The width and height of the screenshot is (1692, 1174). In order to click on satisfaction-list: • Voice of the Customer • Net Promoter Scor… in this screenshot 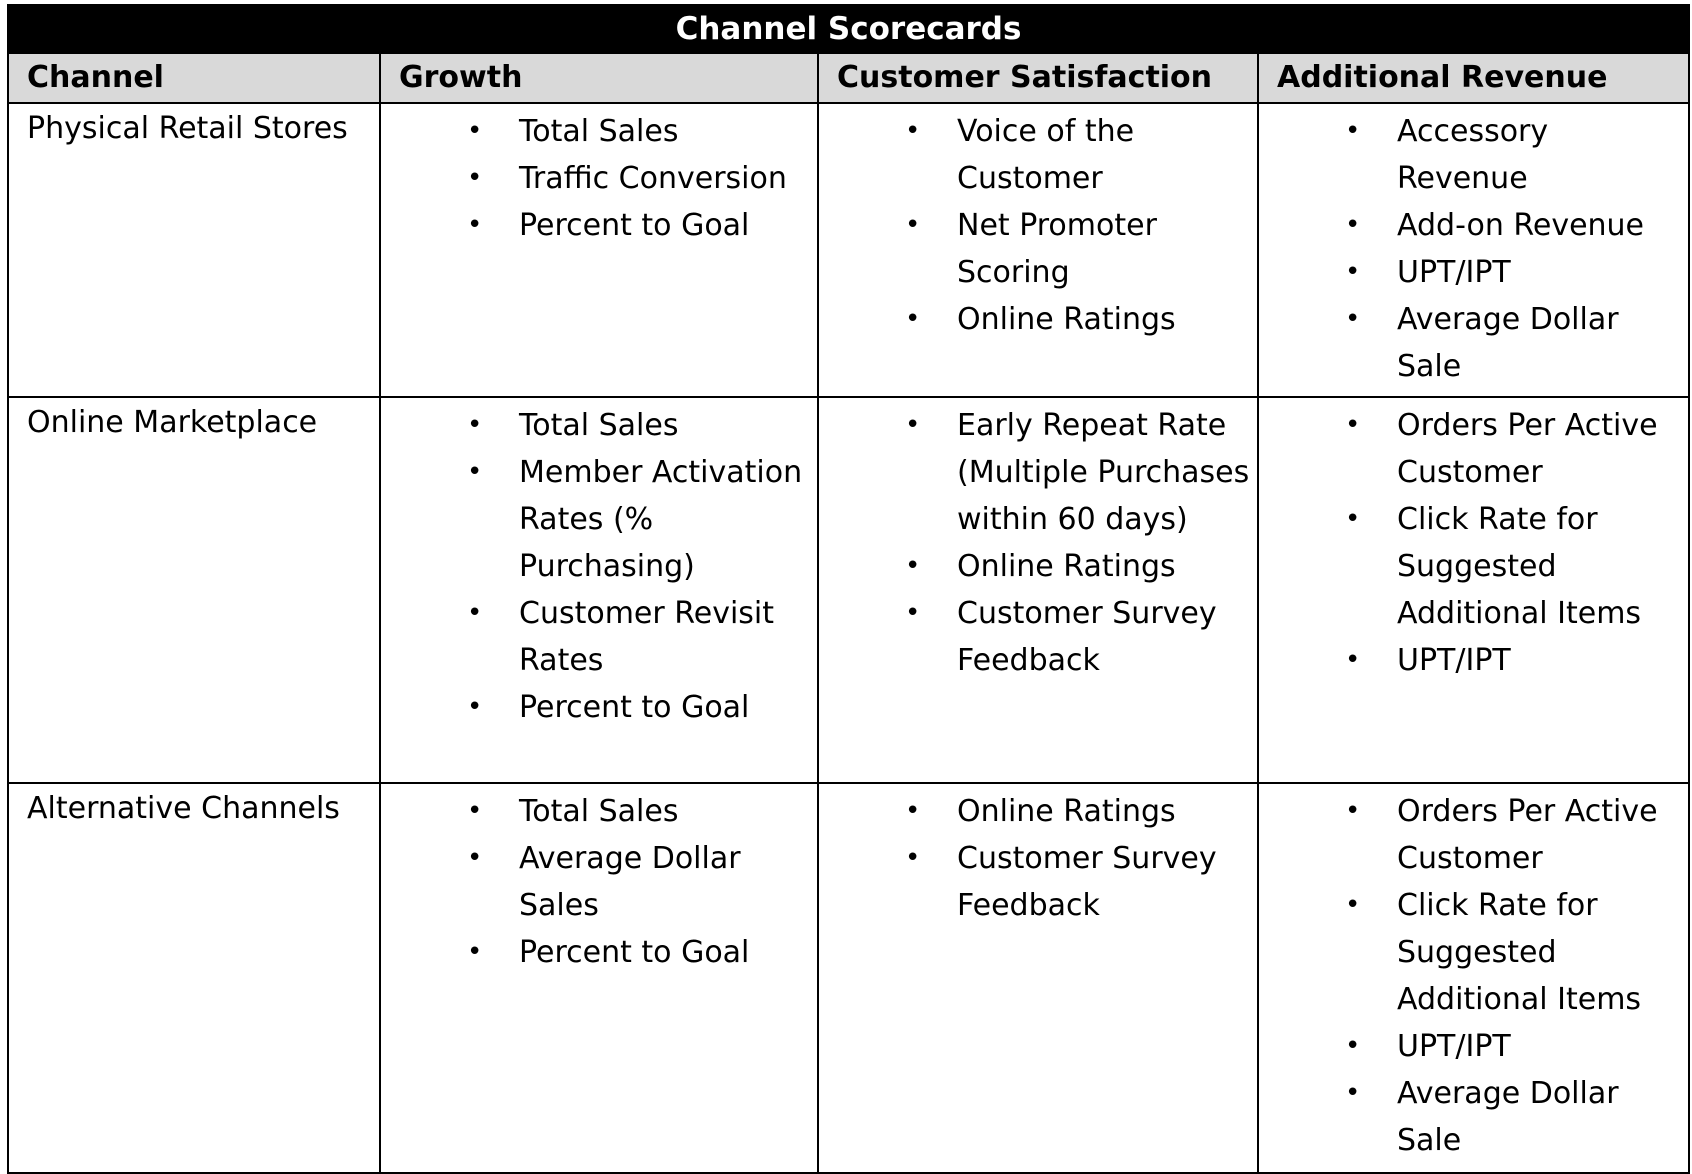, I will do `click(1038, 223)`.